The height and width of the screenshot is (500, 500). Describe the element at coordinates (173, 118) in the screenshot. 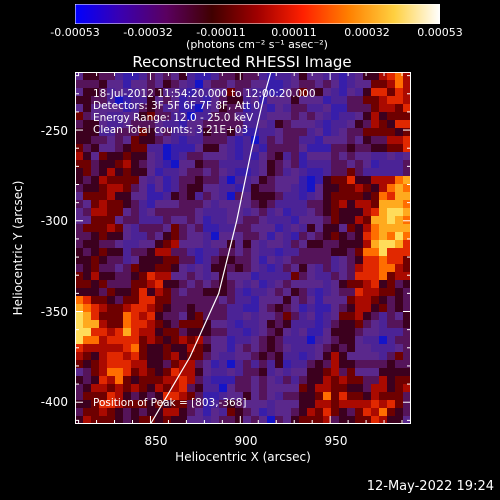

I see `annotation-energy: Energy Range: 12.0 - 25.0 keV` at that location.